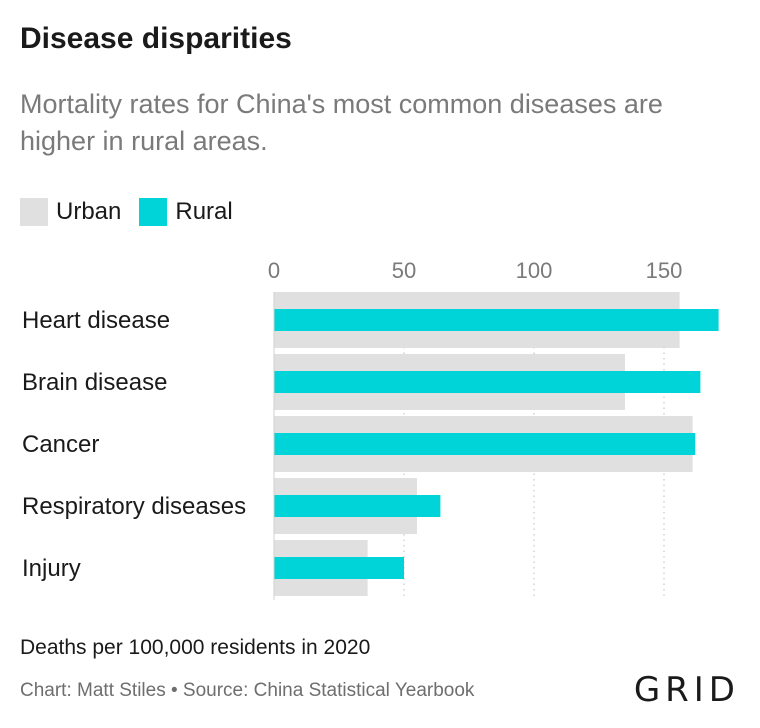  I want to click on x-tick-label-0: 0, so click(274, 270).